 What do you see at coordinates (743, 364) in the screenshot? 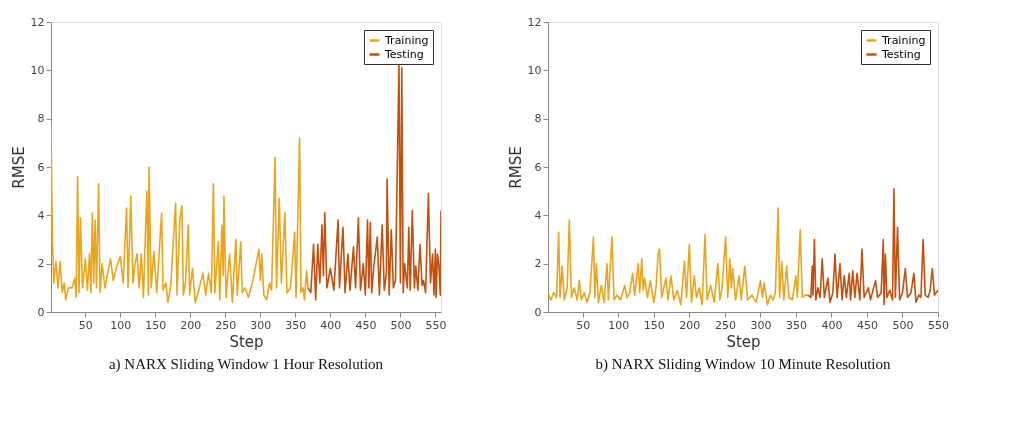
I see `text: b) NARX Sliding Window 10 Minute Resolution` at bounding box center [743, 364].